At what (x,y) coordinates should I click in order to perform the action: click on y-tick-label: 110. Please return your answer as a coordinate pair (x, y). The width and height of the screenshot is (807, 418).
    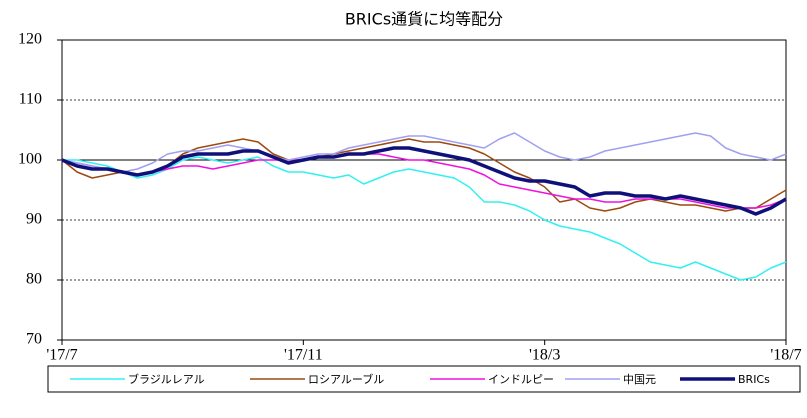
    Looking at the image, I should click on (30, 99).